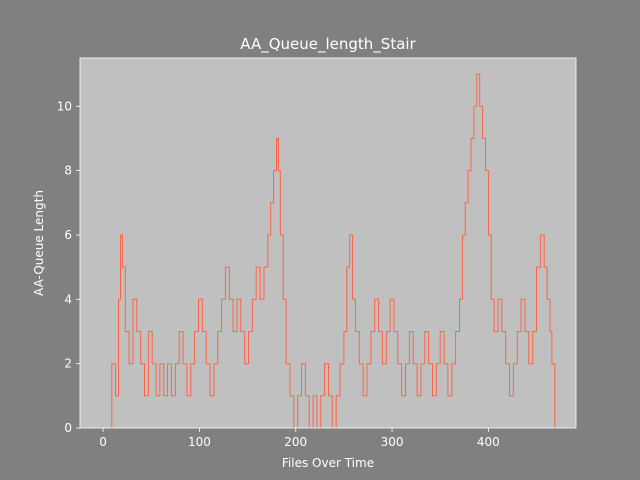 Image resolution: width=640 pixels, height=480 pixels. Describe the element at coordinates (68, 364) in the screenshot. I see `y-tick-label: 2` at that location.